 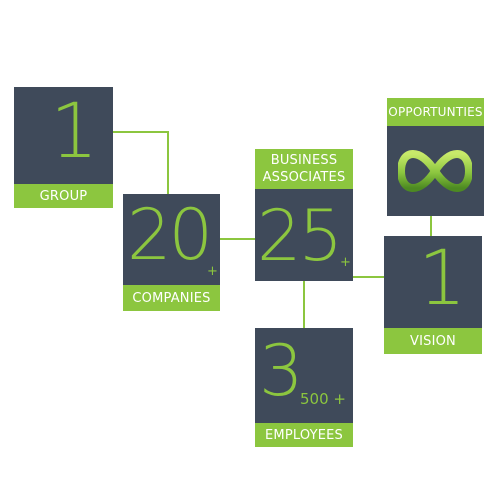 I want to click on companies-plus: +, so click(x=212, y=271).